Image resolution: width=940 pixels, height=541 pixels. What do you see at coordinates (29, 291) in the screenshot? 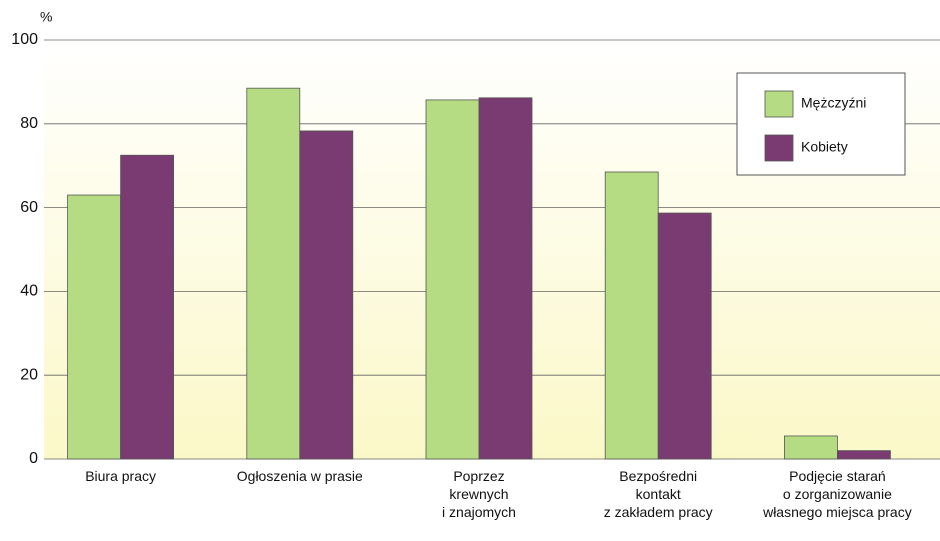
I see `y-tick-label: 40` at bounding box center [29, 291].